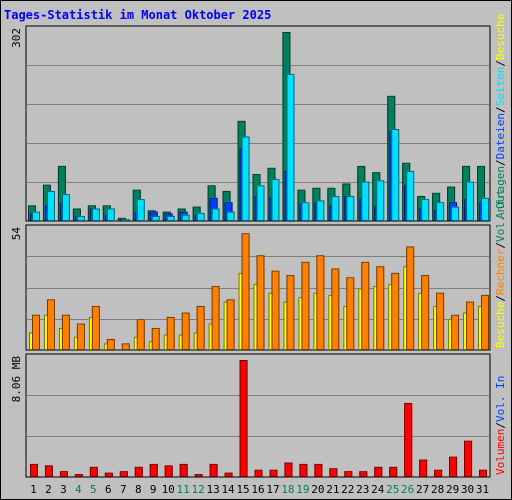 The image size is (512, 500). Describe the element at coordinates (500, 192) in the screenshot. I see `legend-entry: Anfragen` at that location.